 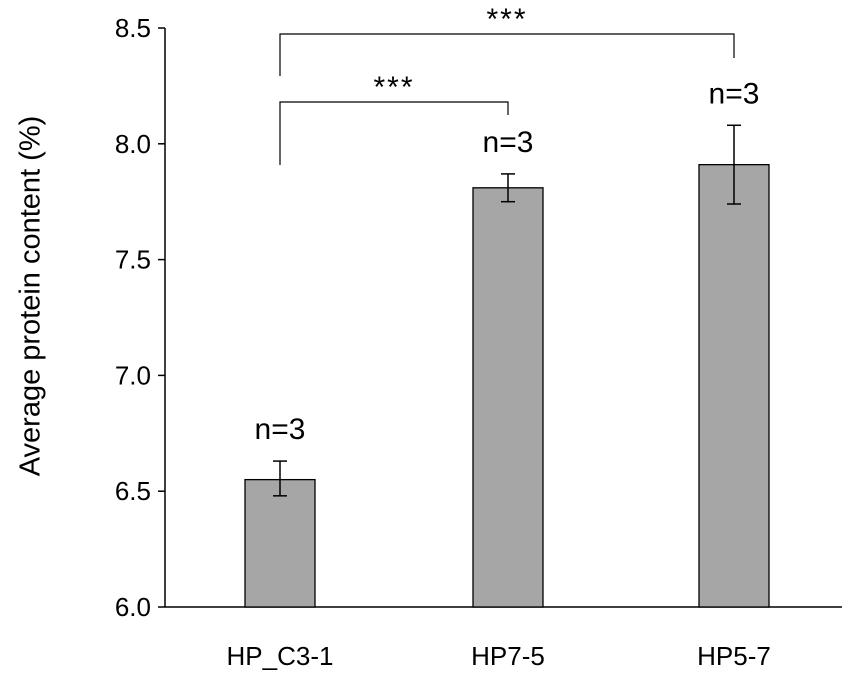 What do you see at coordinates (508, 656) in the screenshot?
I see `x-tick-label: HP7-5` at bounding box center [508, 656].